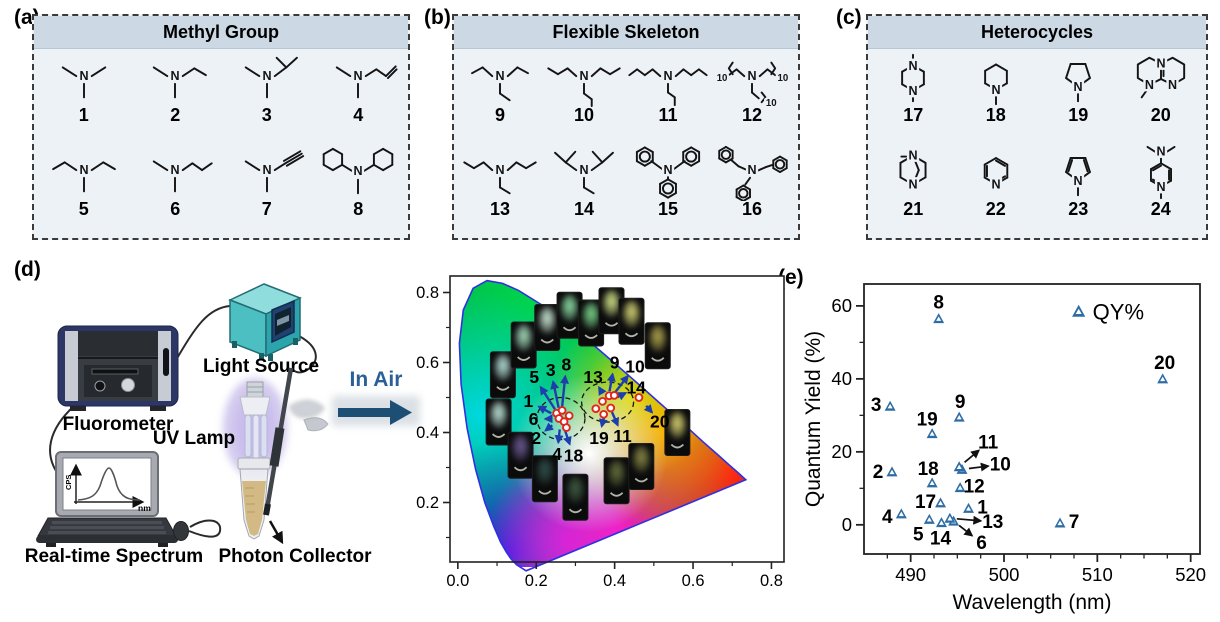 The image size is (1220, 622). Describe the element at coordinates (376, 397) in the screenshot. I see `in-air-annotation: In Air` at that location.